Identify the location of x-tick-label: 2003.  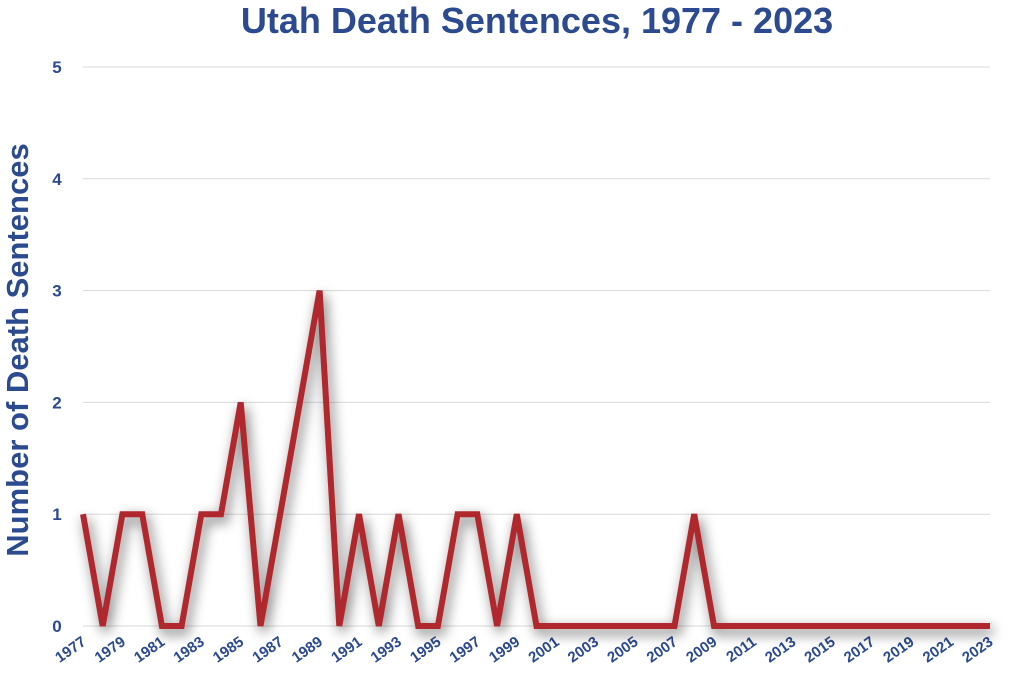
(583, 649).